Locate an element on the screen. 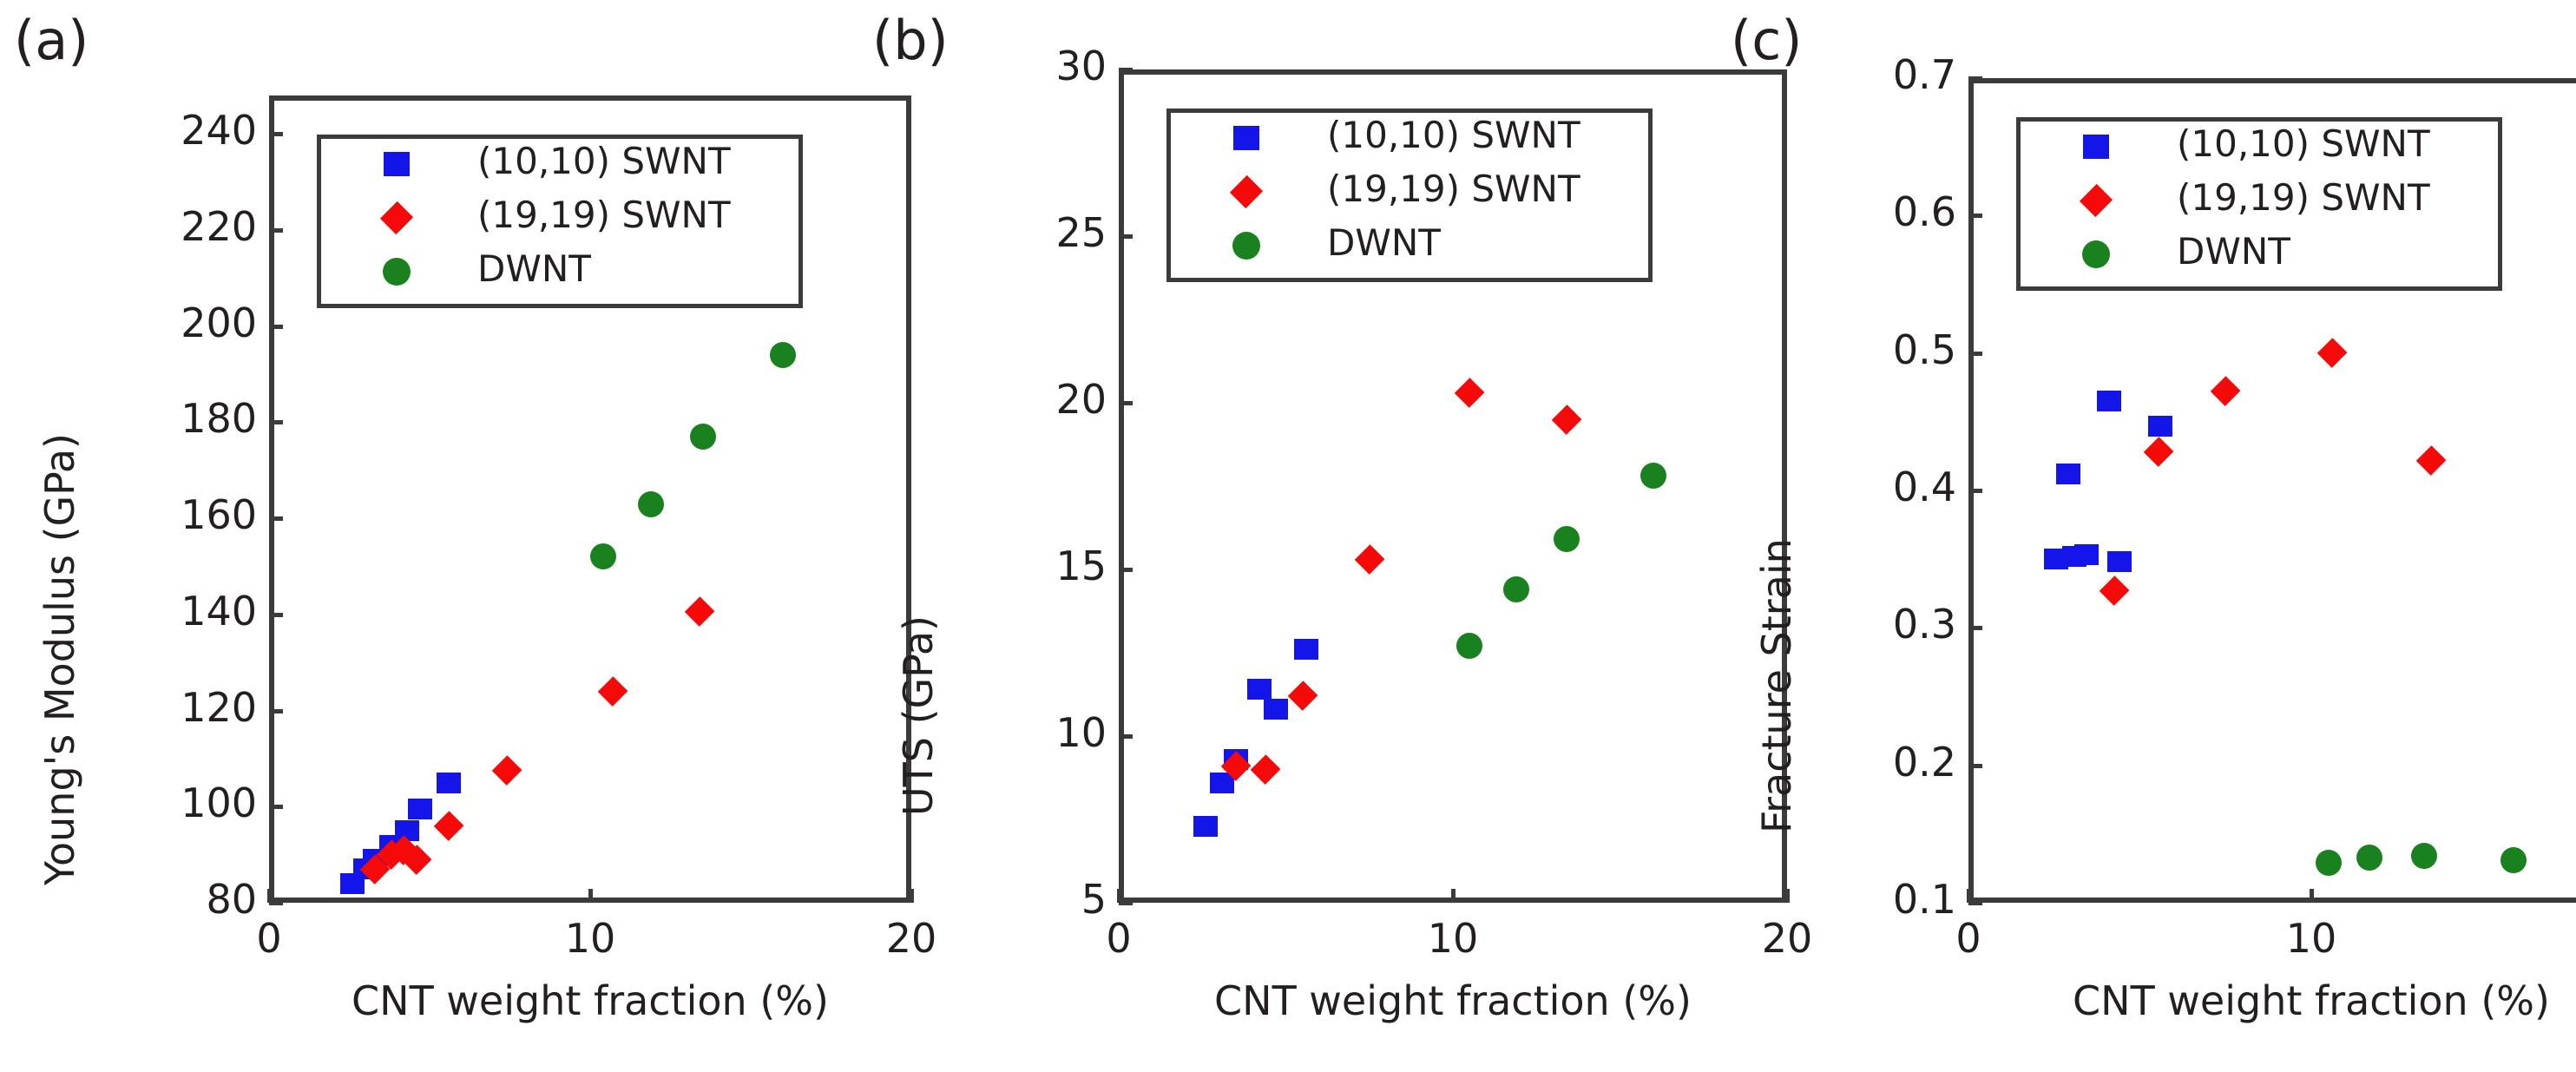  y-tick-label: 0.5 is located at coordinates (1924, 350).